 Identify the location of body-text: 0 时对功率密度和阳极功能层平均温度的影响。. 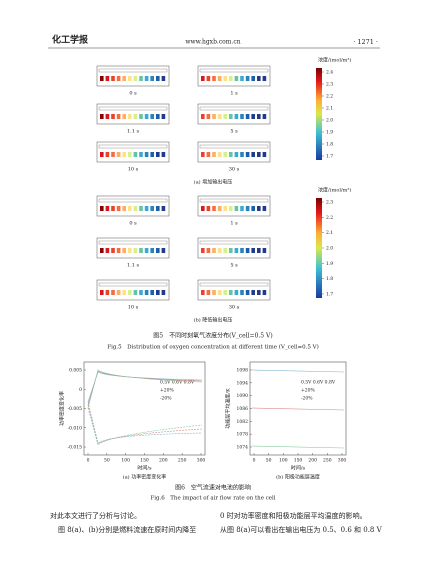
(293, 515).